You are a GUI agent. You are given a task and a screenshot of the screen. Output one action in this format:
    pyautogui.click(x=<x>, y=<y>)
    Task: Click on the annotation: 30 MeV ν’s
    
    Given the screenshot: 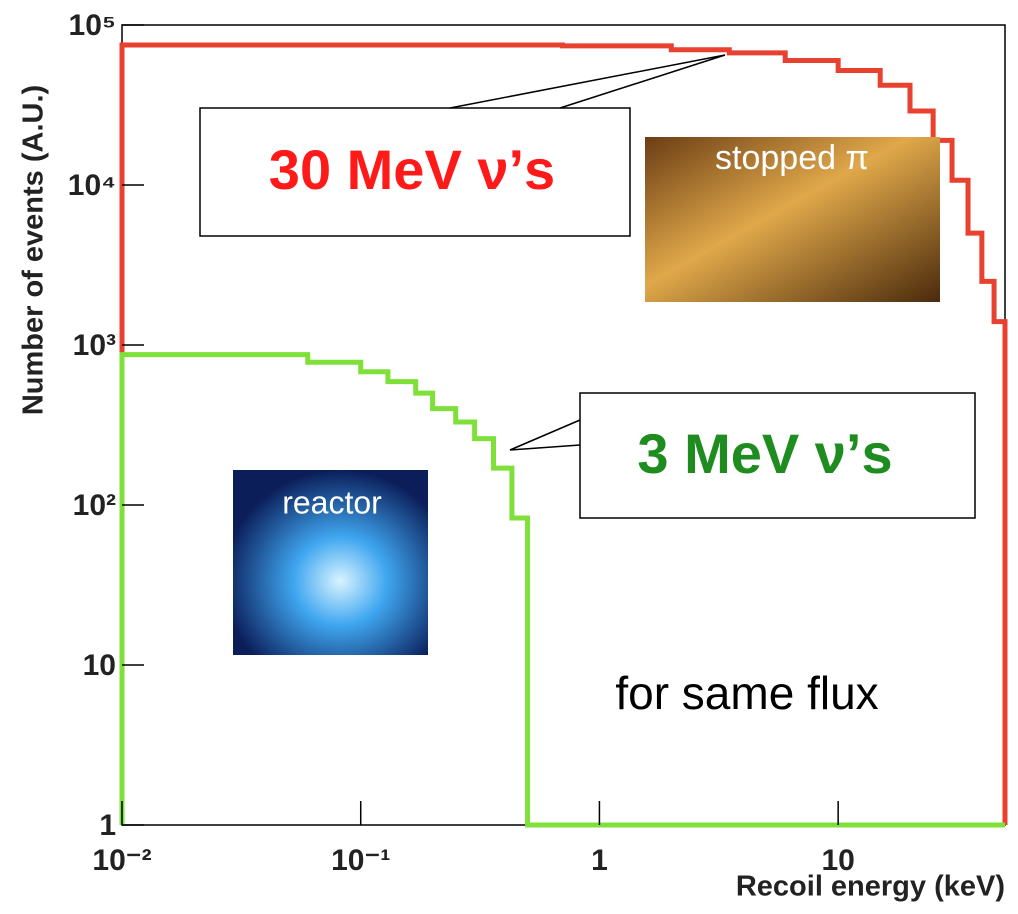 What is the action you would take?
    pyautogui.click(x=412, y=169)
    